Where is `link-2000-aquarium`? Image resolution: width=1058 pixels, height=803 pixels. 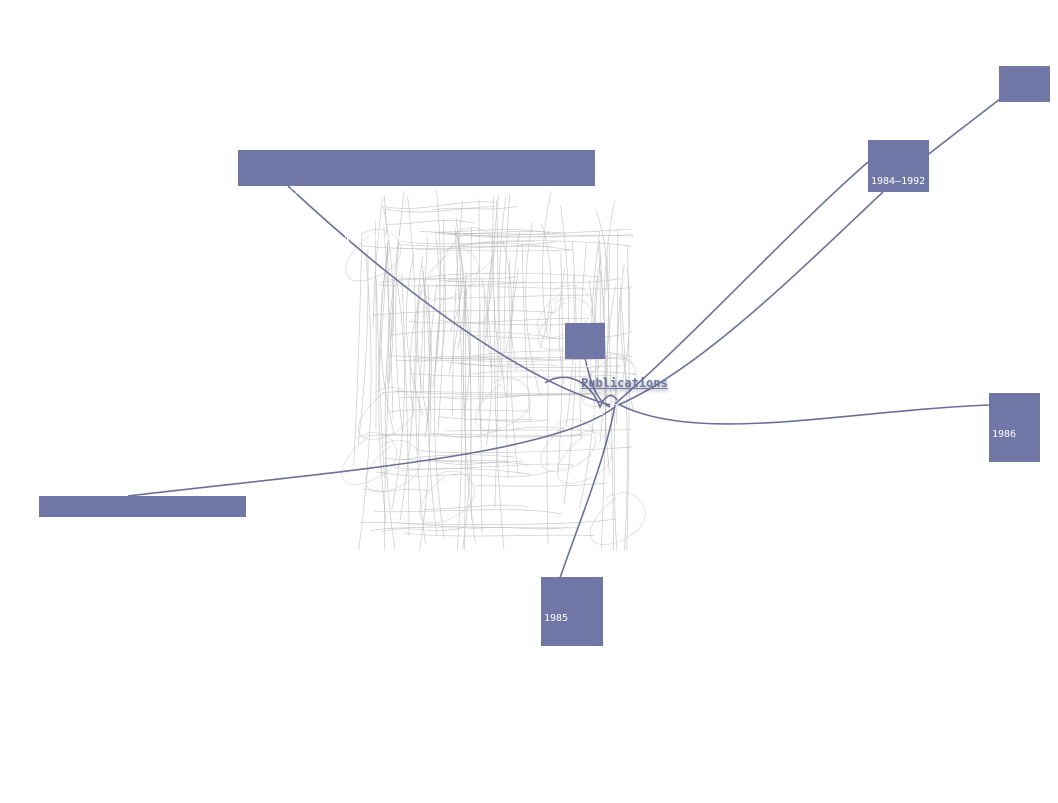
link-2000-aquarium is located at coordinates (371, 451).